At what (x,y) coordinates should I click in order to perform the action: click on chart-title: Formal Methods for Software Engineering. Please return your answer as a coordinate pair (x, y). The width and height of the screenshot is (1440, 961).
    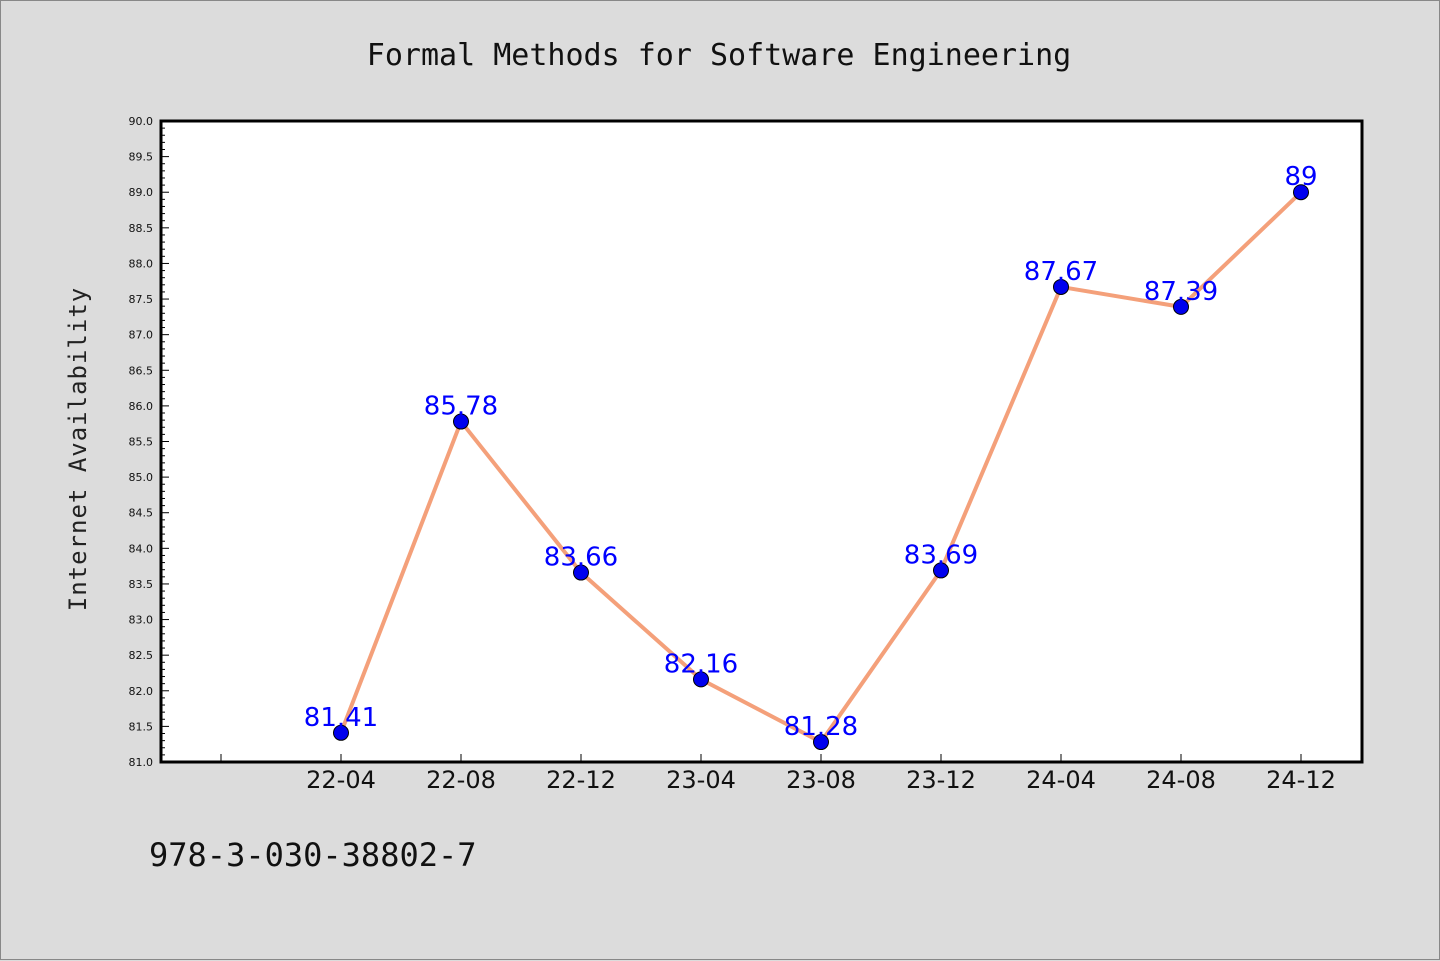
    Looking at the image, I should click on (719, 55).